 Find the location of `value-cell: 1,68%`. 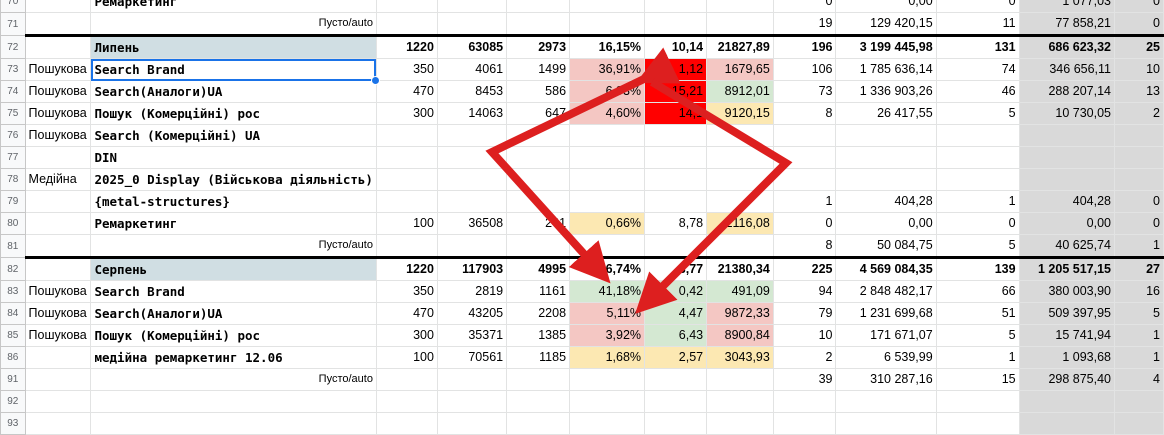

value-cell: 1,68% is located at coordinates (607, 357).